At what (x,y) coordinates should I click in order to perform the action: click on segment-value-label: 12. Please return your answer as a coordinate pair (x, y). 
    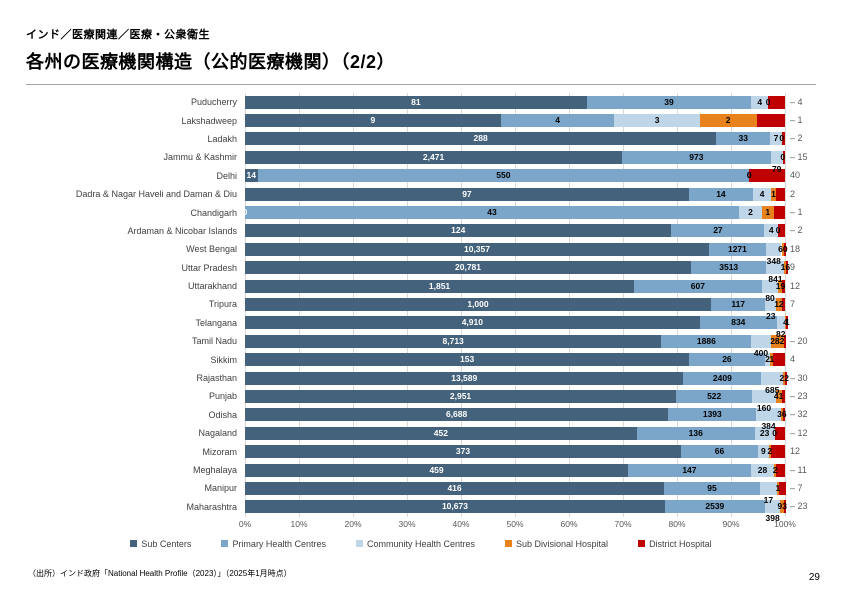
    Looking at the image, I should click on (779, 303).